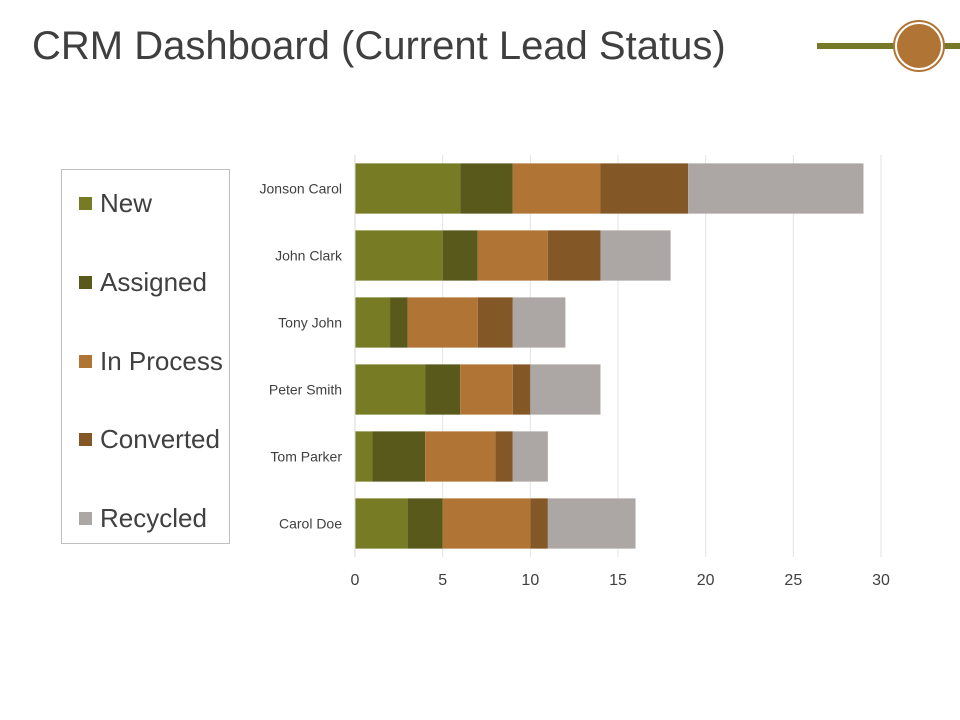 This screenshot has height=720, width=960. What do you see at coordinates (85, 439) in the screenshot?
I see `legend-swatch-converted` at bounding box center [85, 439].